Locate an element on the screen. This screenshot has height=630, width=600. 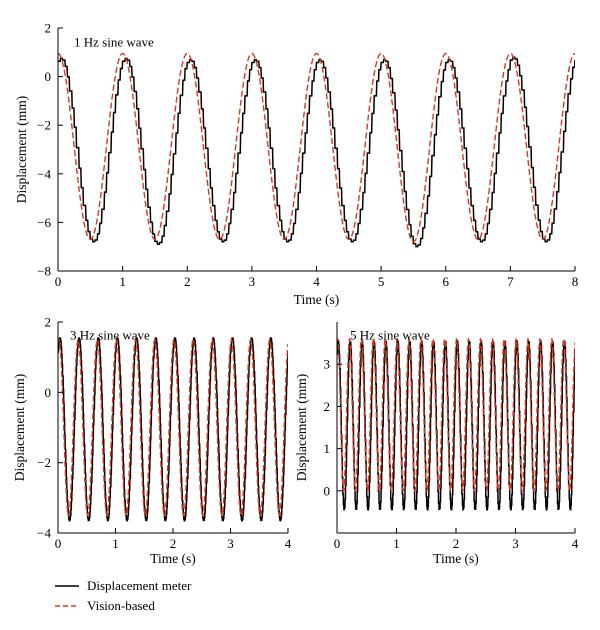
legend-swatch-dashed is located at coordinates (67, 606).